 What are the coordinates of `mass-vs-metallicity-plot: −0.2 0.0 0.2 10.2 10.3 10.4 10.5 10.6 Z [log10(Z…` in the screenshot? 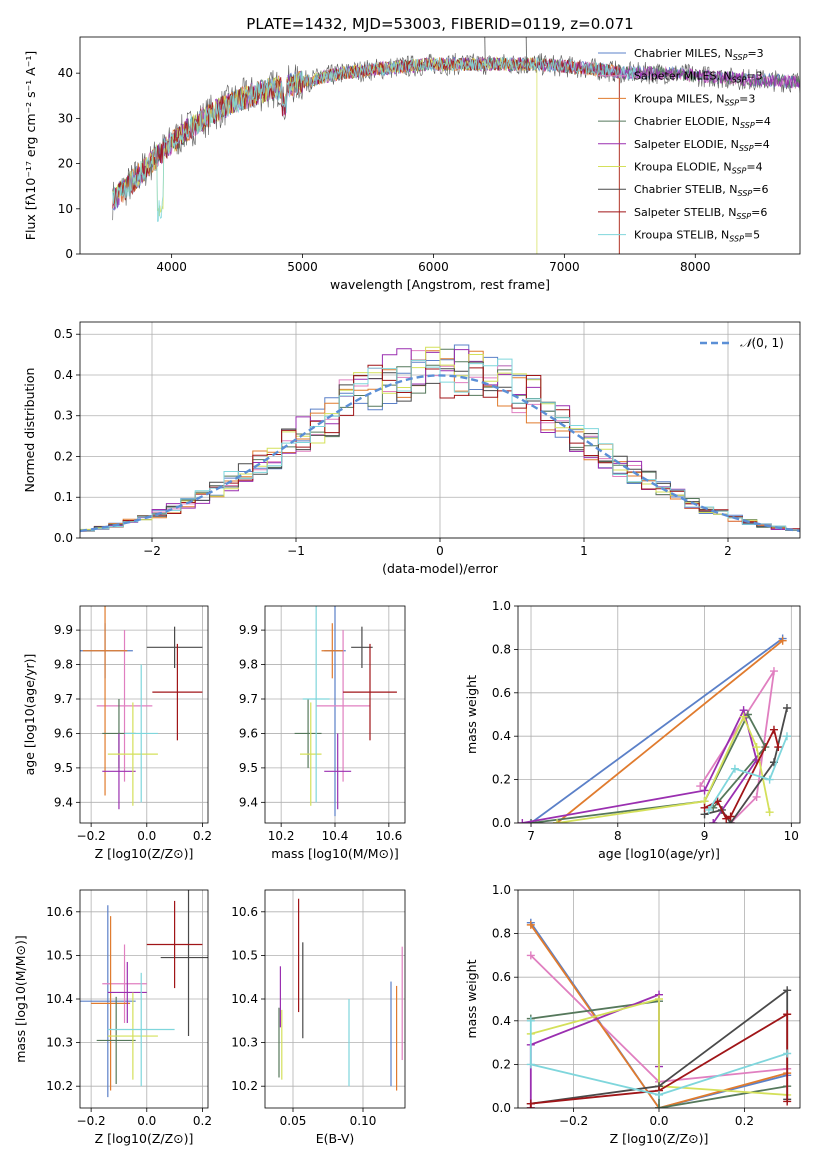 It's located at (112, 1017).